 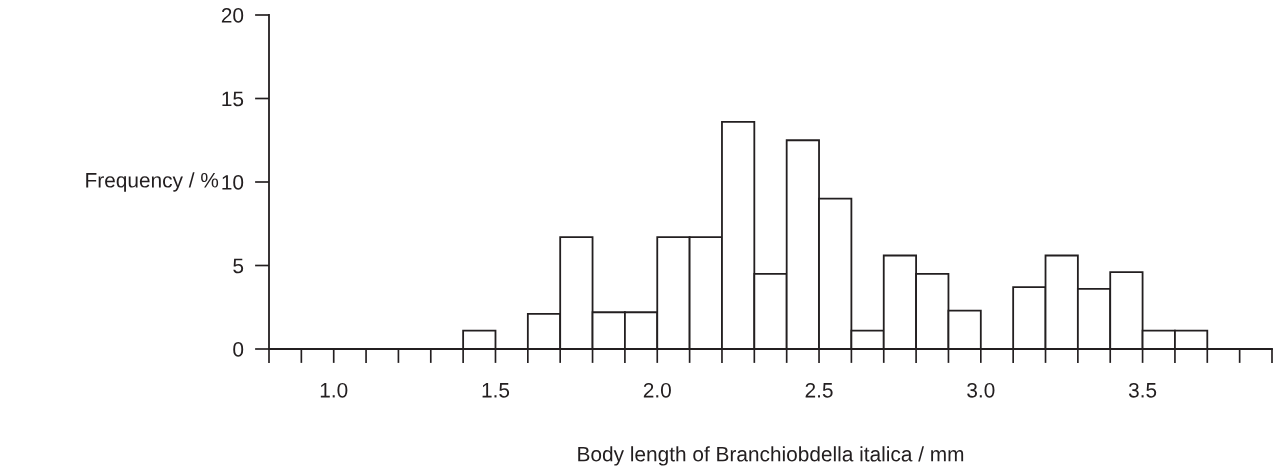 I want to click on x-tick-label: 3.0, so click(x=981, y=390).